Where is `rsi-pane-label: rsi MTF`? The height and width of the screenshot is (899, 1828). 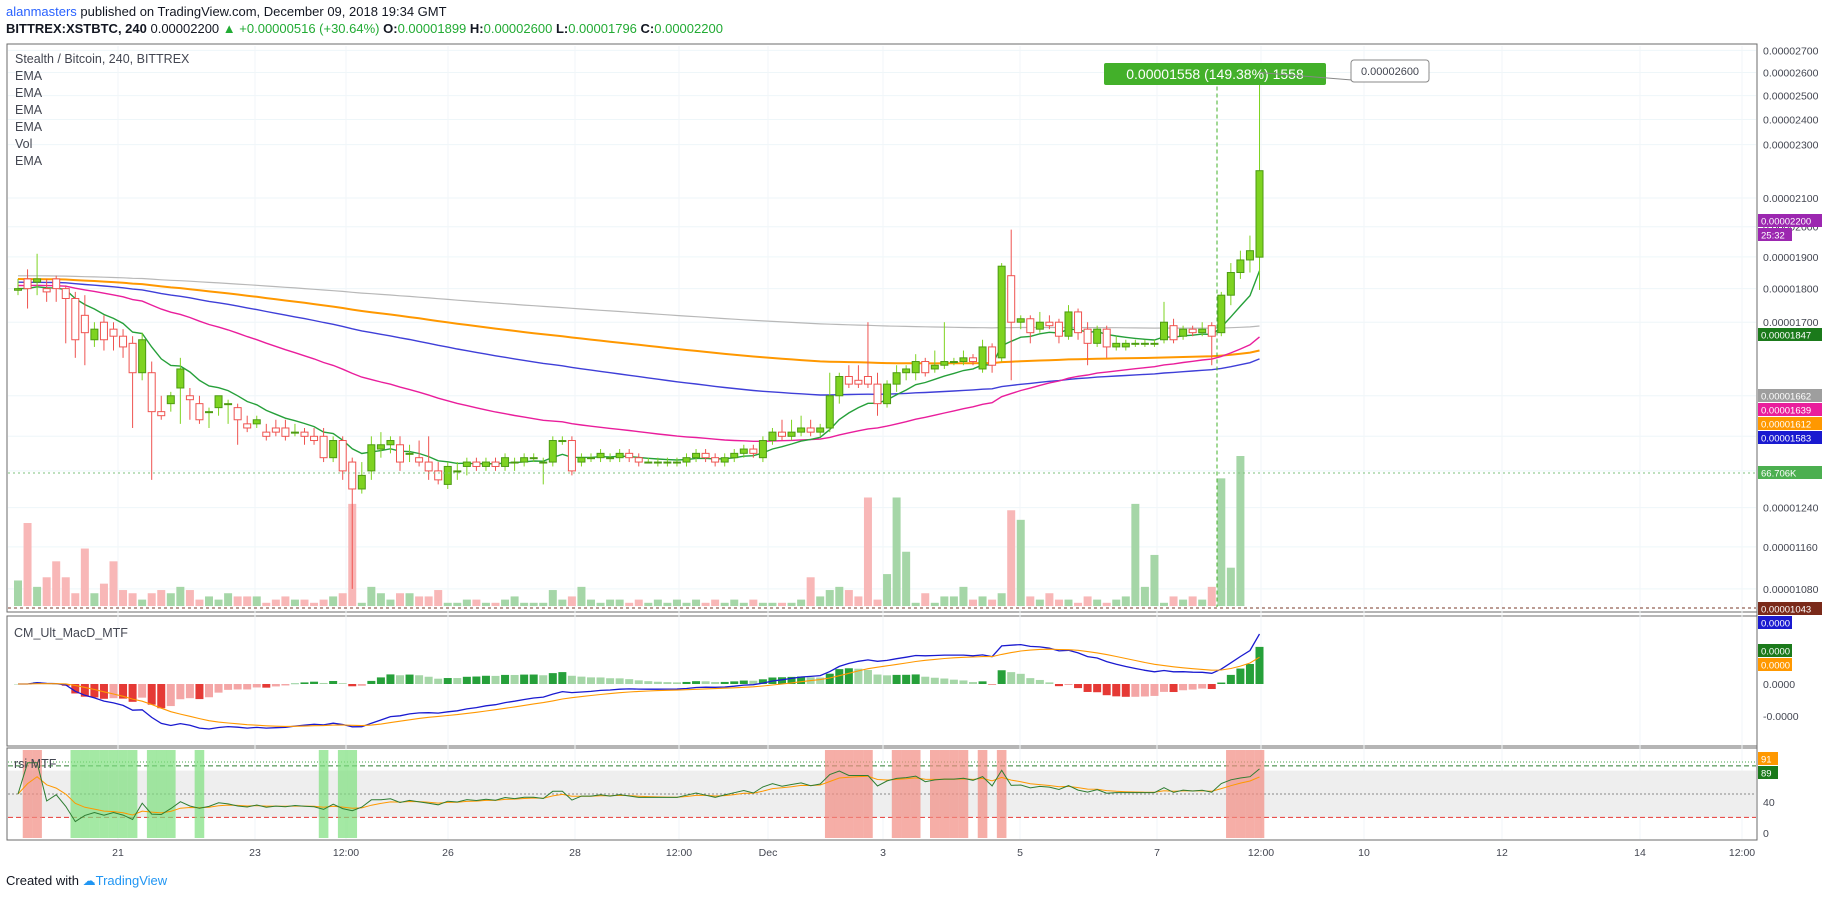
rsi-pane-label: rsi MTF is located at coordinates (35, 764).